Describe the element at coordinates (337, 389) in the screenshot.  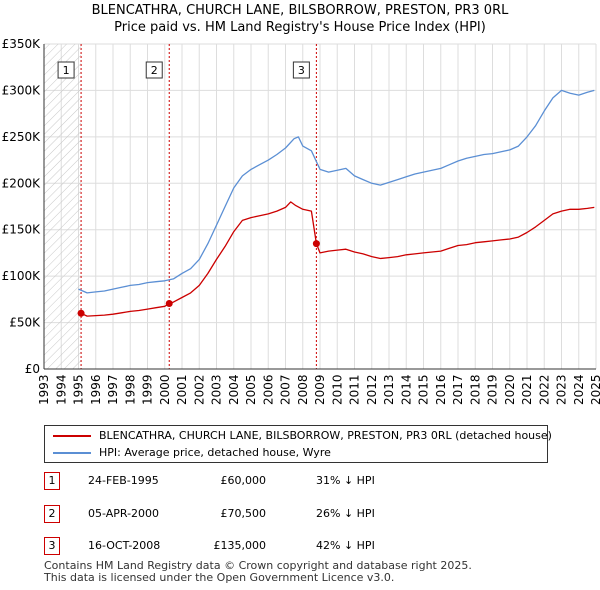
I see `x-tick-label: 2010` at that location.